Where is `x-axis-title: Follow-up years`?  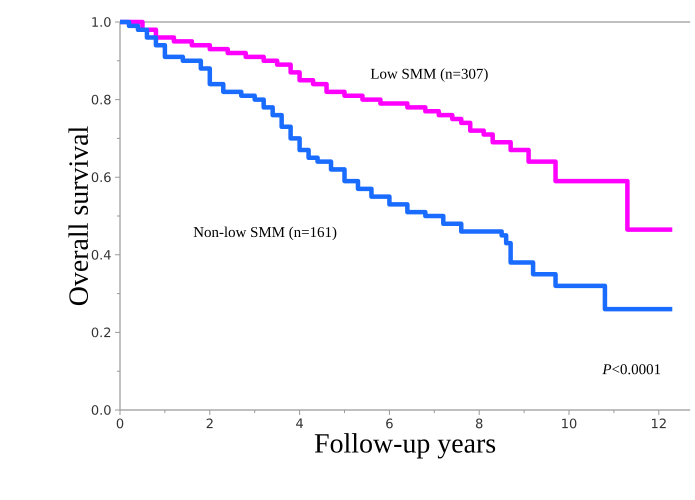
x-axis-title: Follow-up years is located at coordinates (405, 446).